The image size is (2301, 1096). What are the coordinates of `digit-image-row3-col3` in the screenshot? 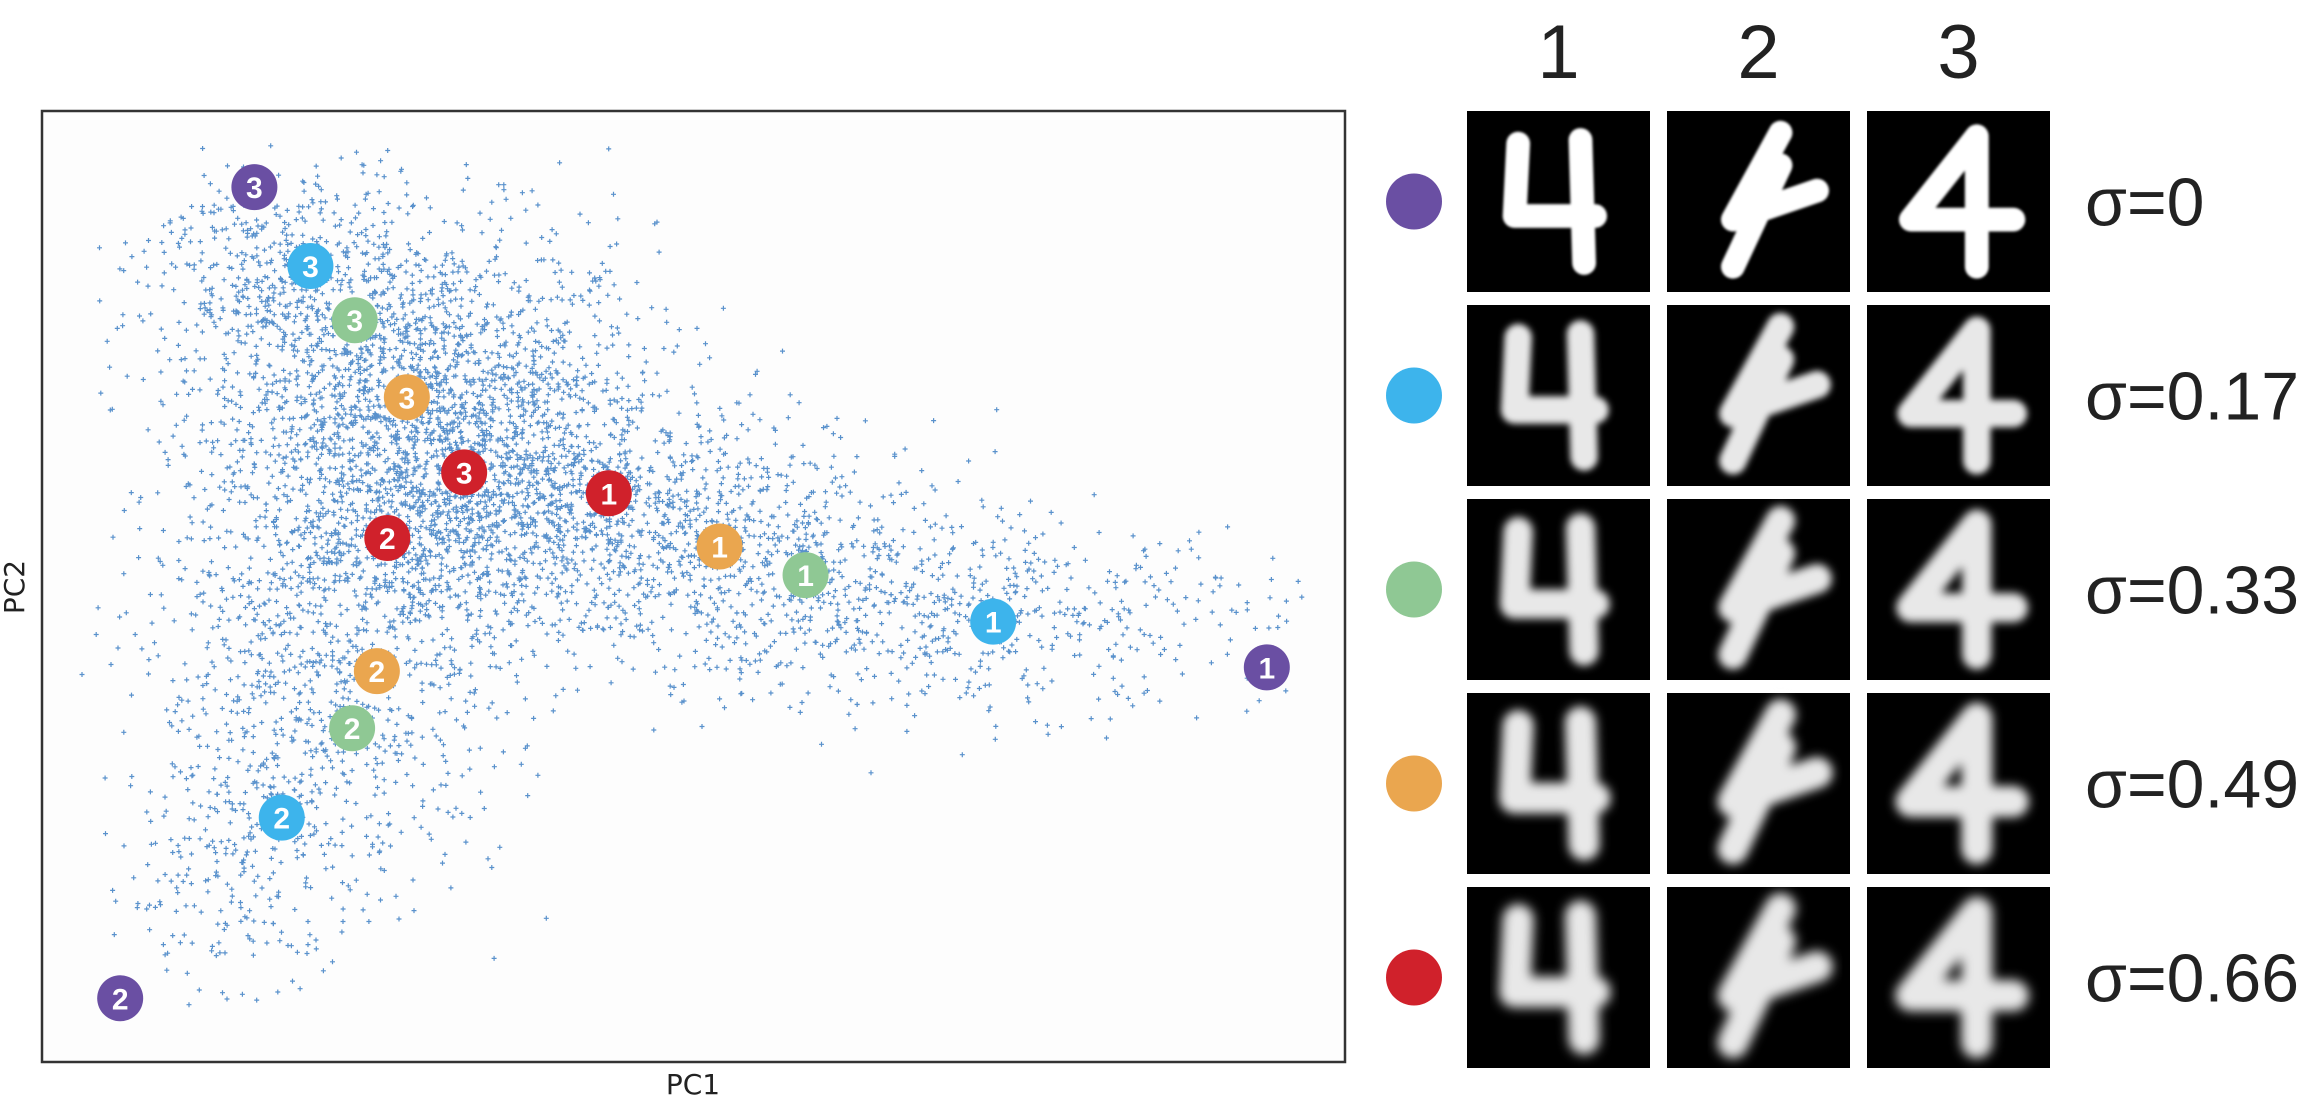 It's located at (1958, 783).